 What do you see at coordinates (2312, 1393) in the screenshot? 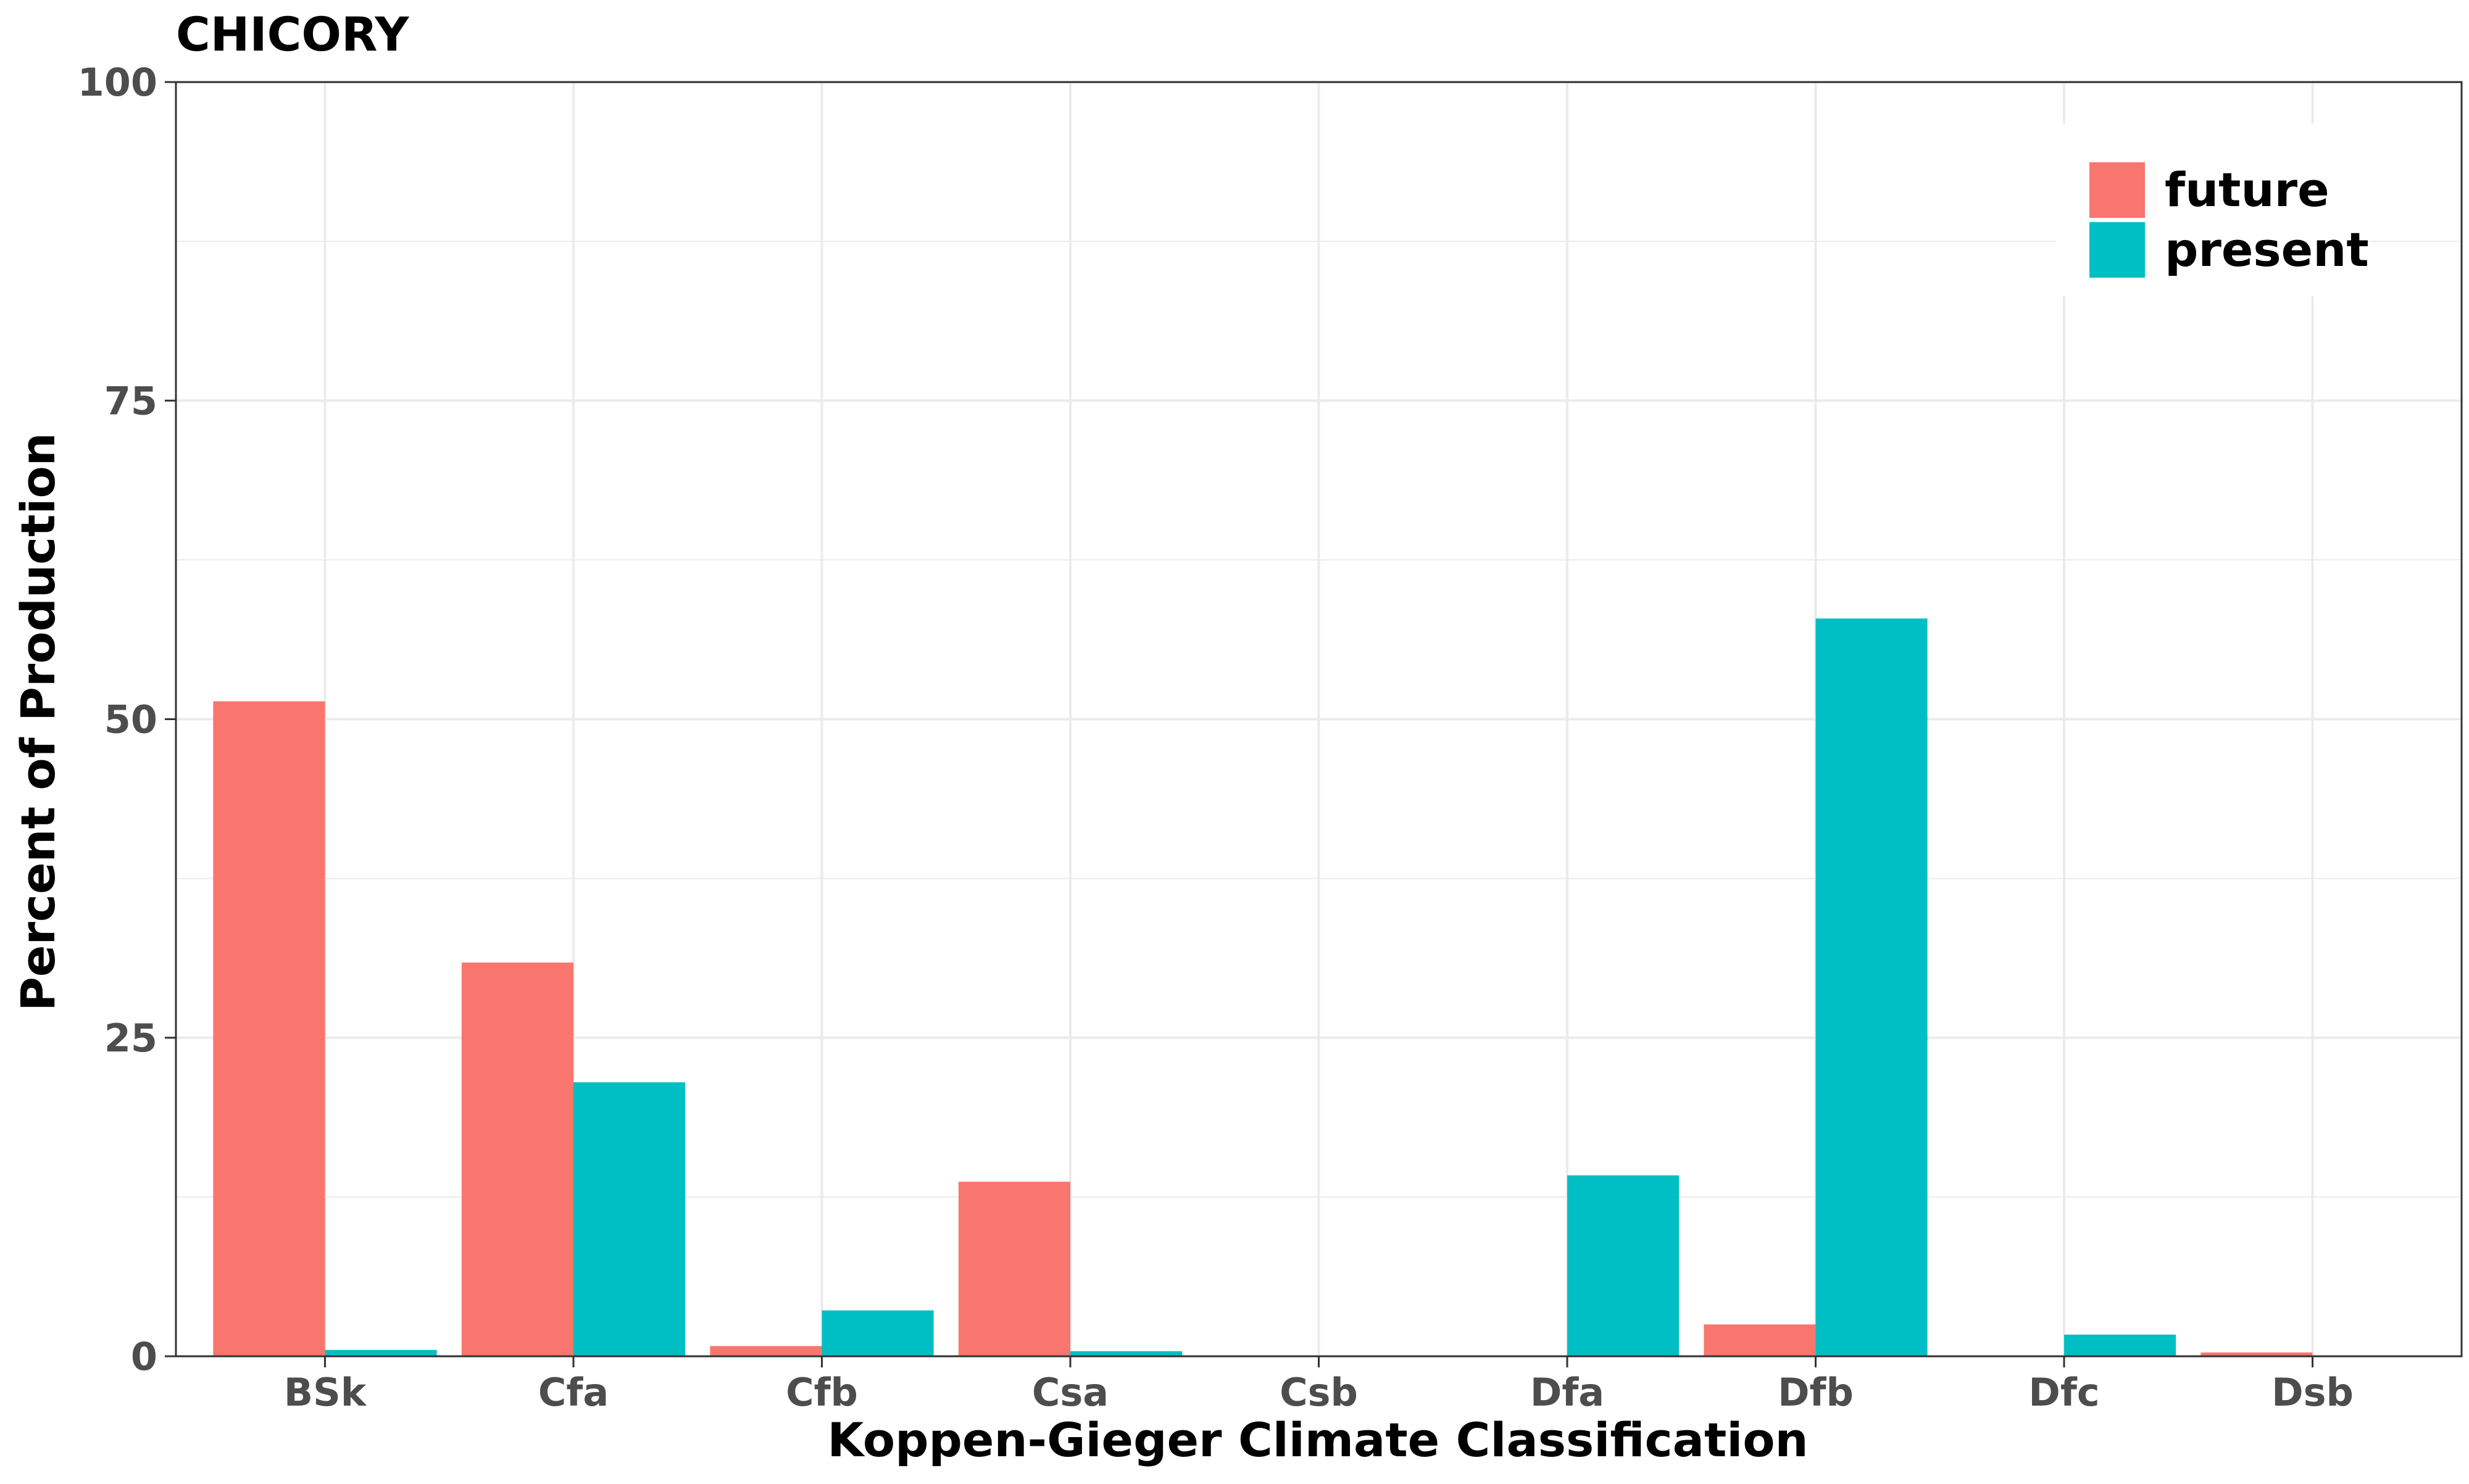
I see `x-tick-label: Dsb` at bounding box center [2312, 1393].